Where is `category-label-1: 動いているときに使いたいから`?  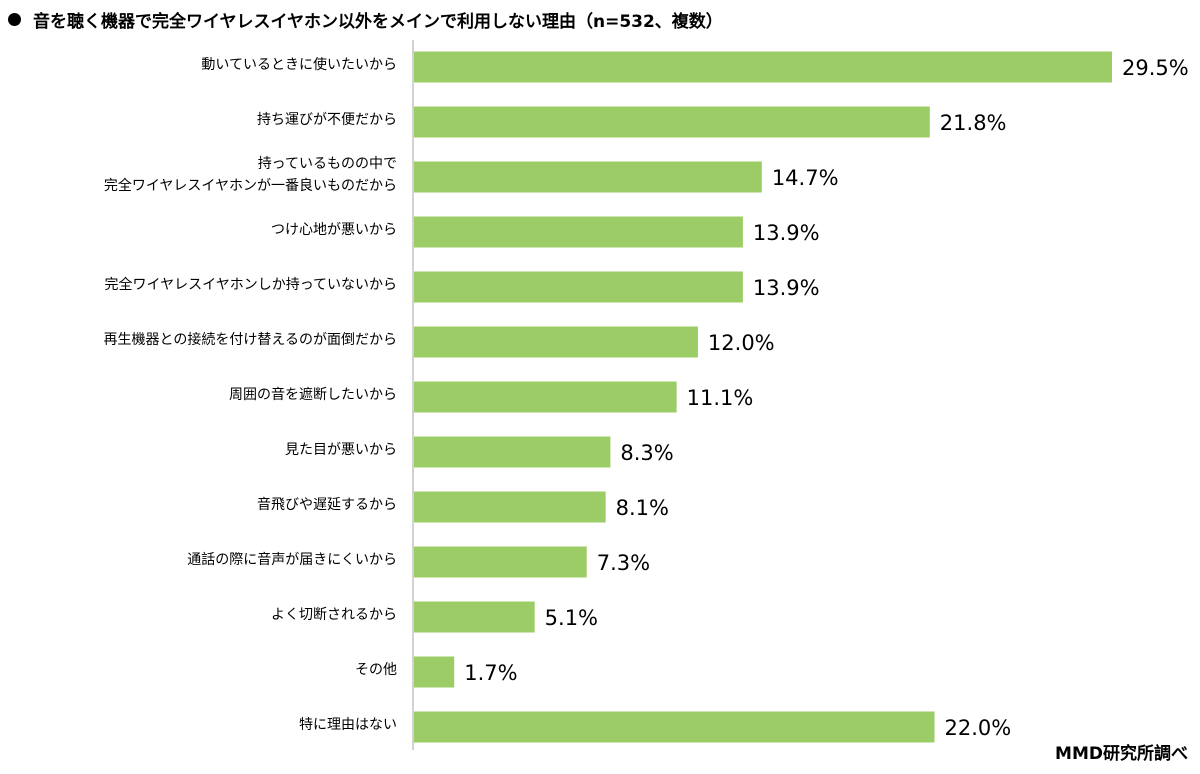 category-label-1: 動いているときに使いたいから is located at coordinates (299, 64).